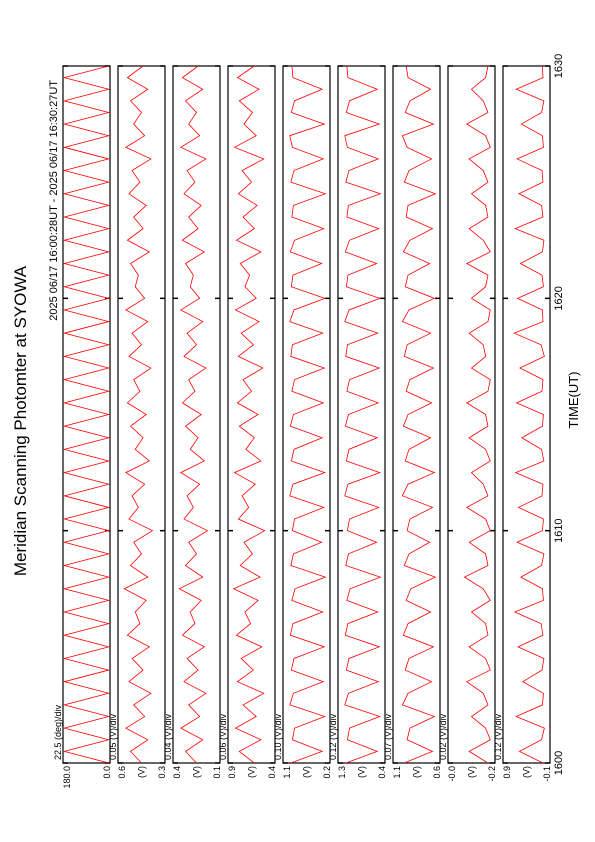  What do you see at coordinates (58, 732) in the screenshot?
I see `scale-label: 22.5 (deg)/div` at bounding box center [58, 732].